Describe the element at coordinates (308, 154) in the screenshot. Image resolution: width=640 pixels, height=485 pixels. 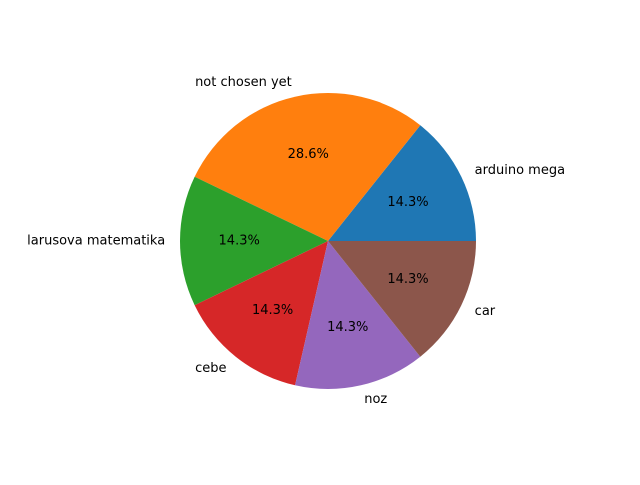
I see `slice-percent-not-chosen-yet: 28.6%` at that location.